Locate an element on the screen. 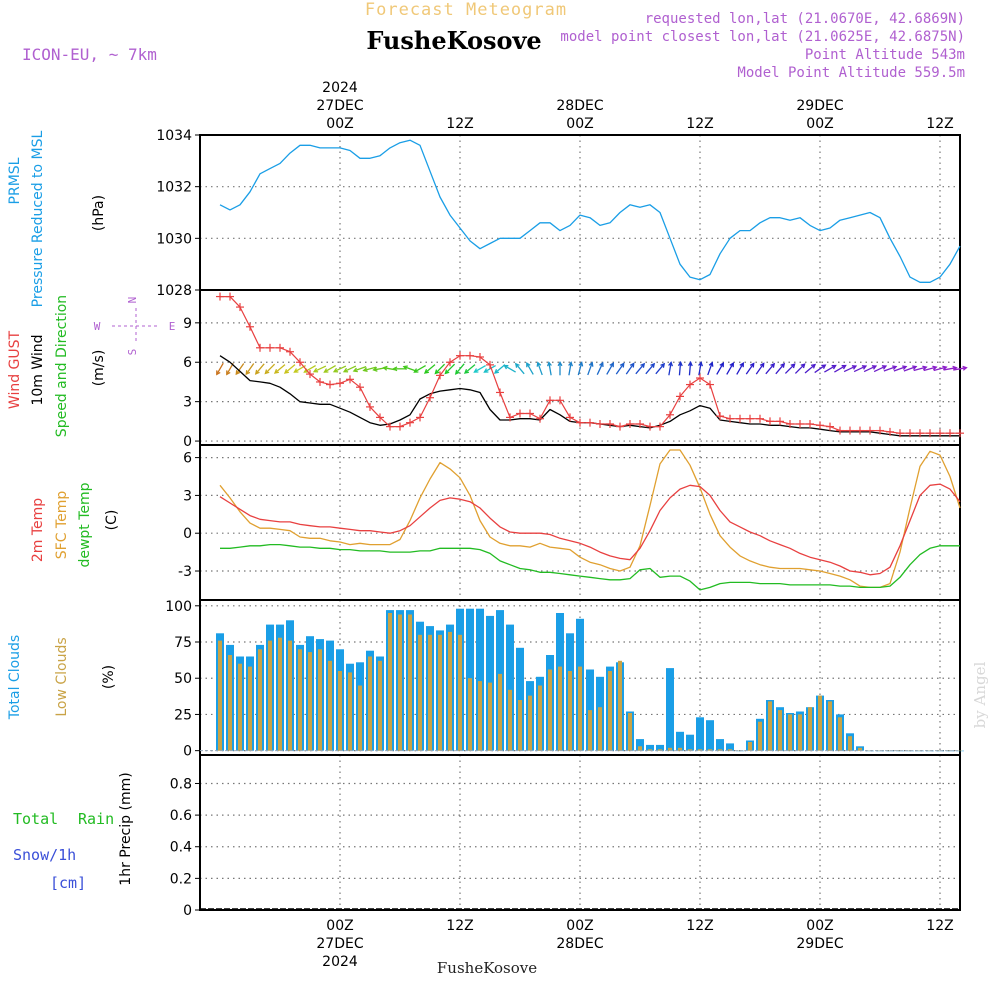 This screenshot has height=1000, width=1000. y-tick-label: 0.8 is located at coordinates (181, 784).